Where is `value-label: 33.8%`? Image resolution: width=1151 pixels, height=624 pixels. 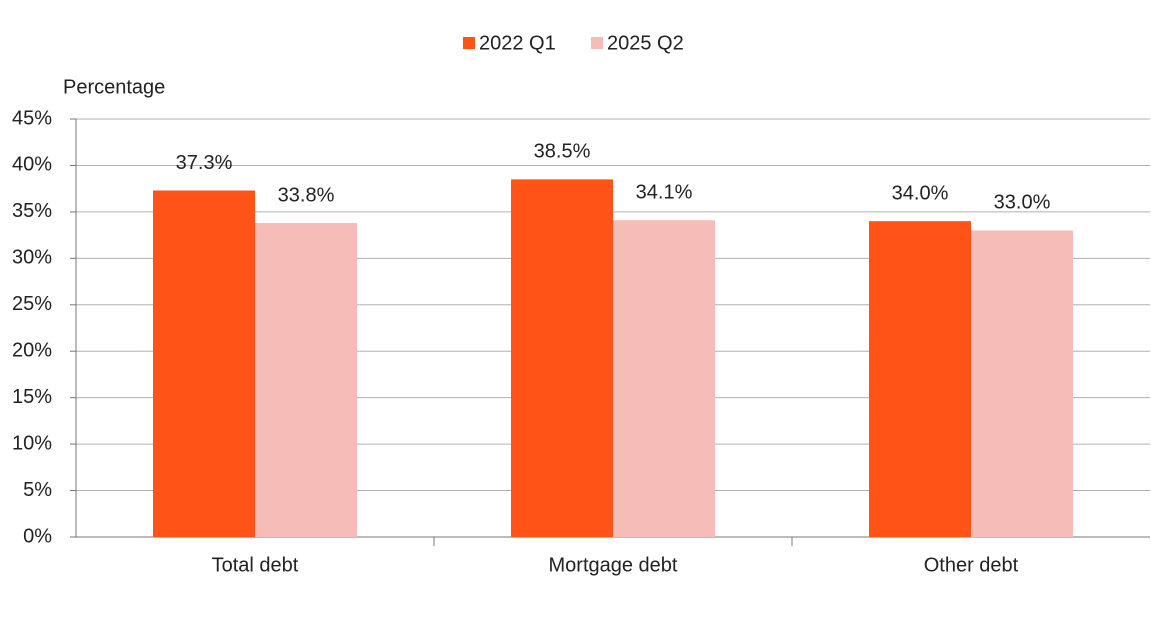
value-label: 33.8% is located at coordinates (306, 195).